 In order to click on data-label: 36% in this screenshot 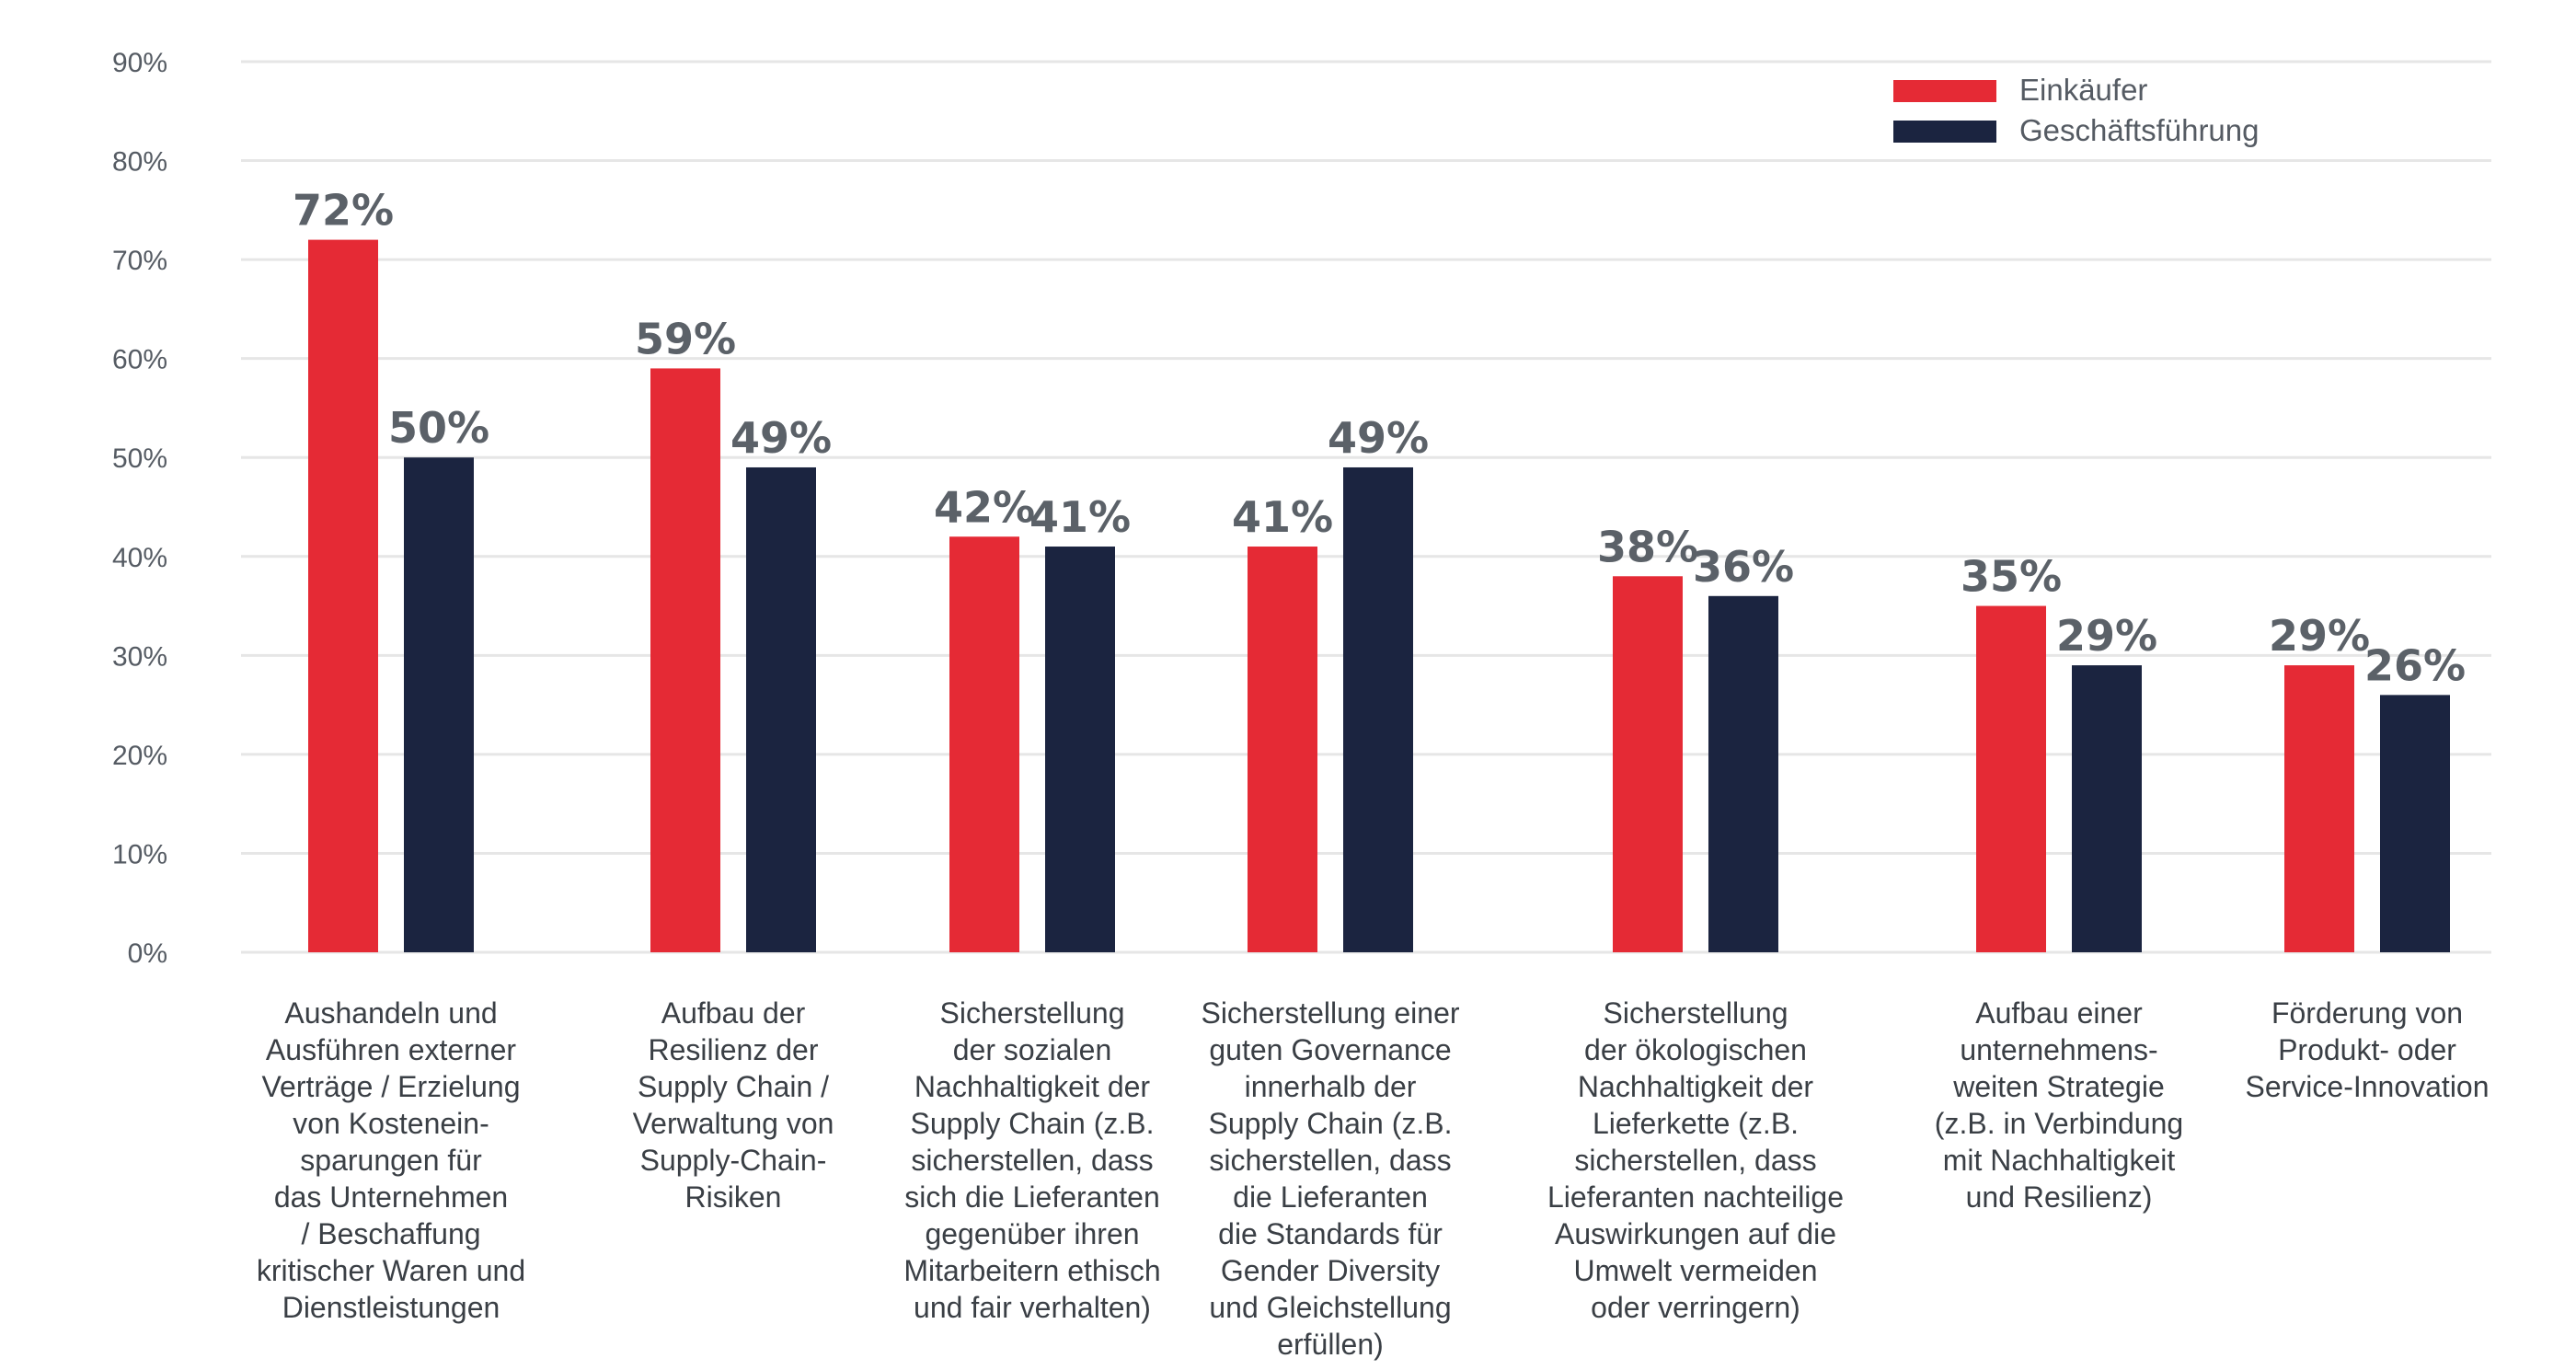, I will do `click(1743, 567)`.